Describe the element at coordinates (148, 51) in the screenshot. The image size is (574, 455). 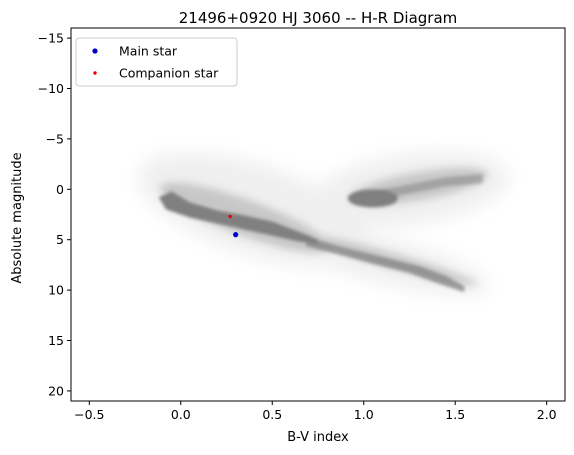
I see `legend-main-star-label: Main star` at that location.